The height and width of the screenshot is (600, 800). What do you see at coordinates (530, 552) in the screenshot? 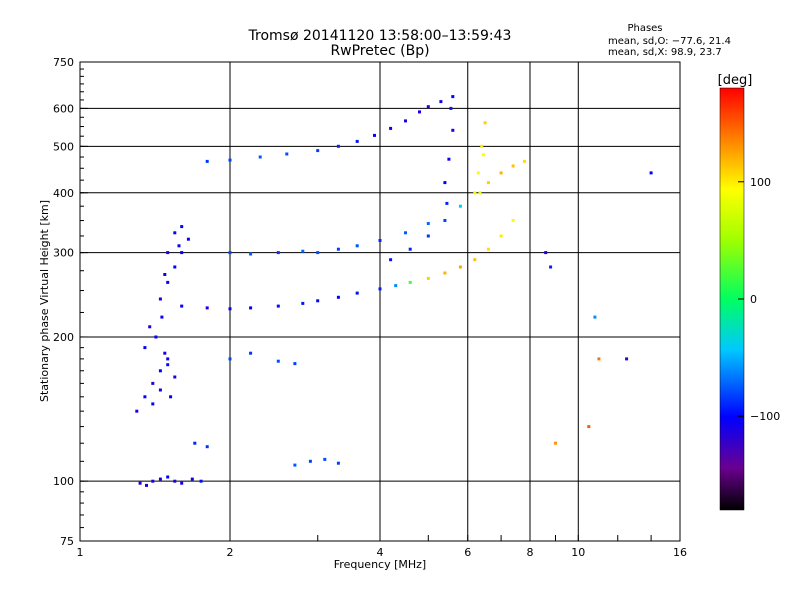
I see `x-tick-label: 8` at bounding box center [530, 552].